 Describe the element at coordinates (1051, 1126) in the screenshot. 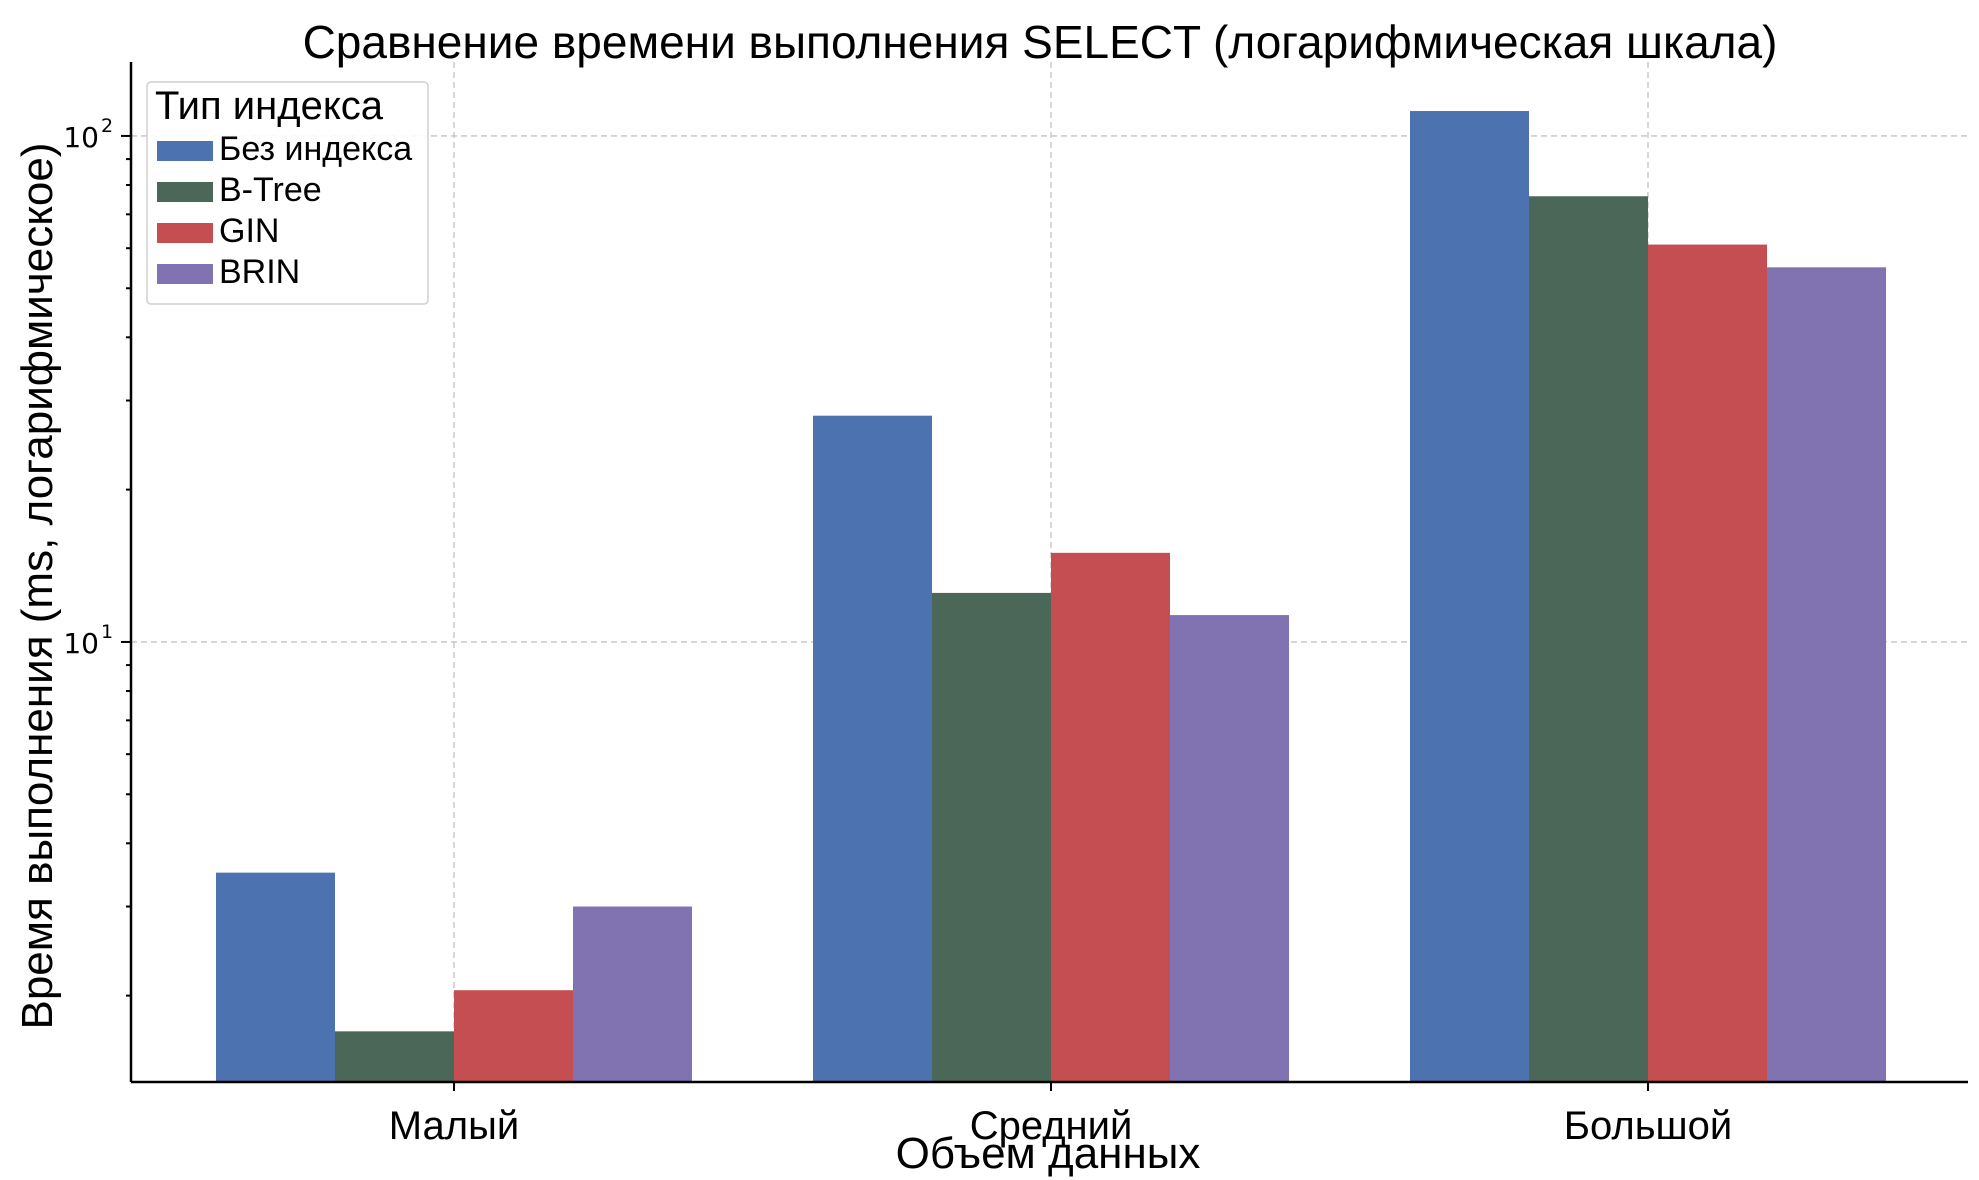

I see `x-tick-label: Средний` at that location.